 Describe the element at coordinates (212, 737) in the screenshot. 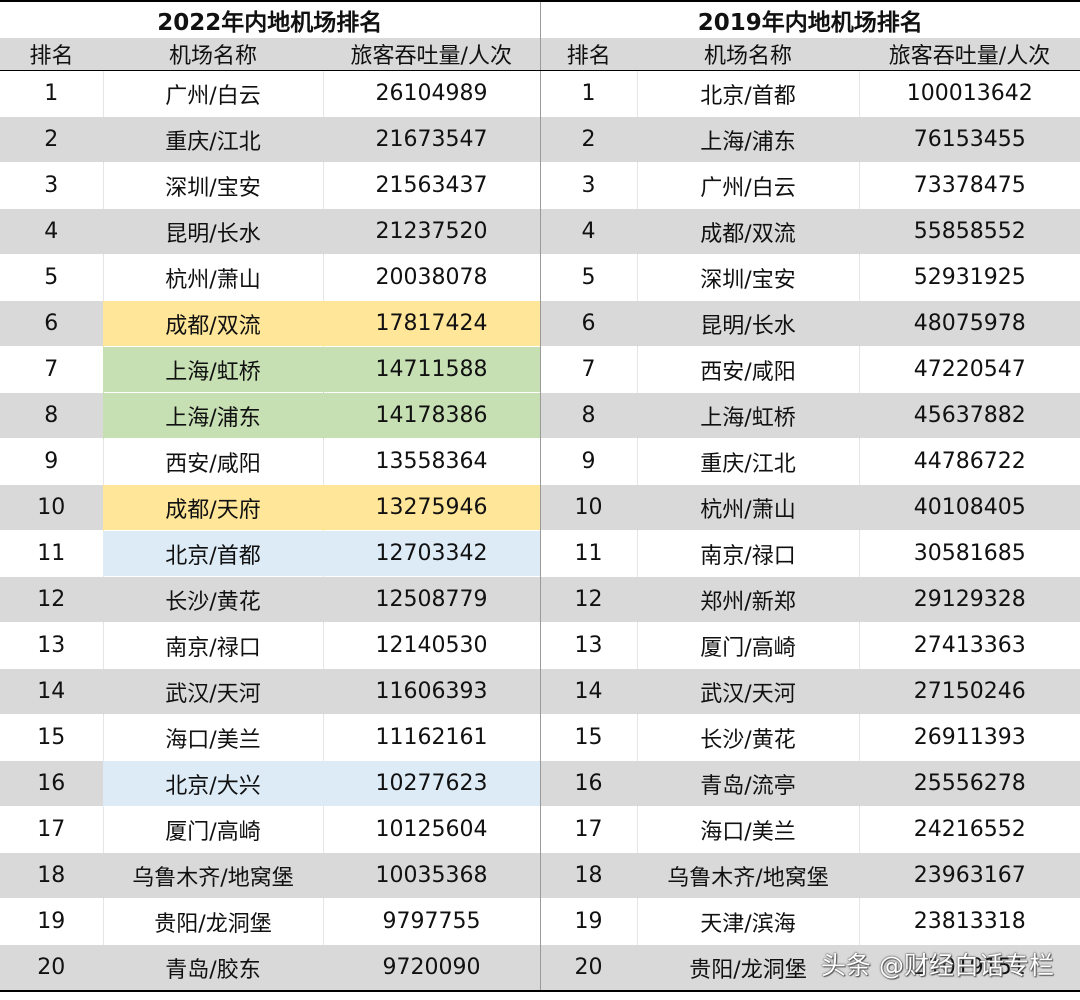

I see `left-airport-cell: 海口/美兰` at that location.